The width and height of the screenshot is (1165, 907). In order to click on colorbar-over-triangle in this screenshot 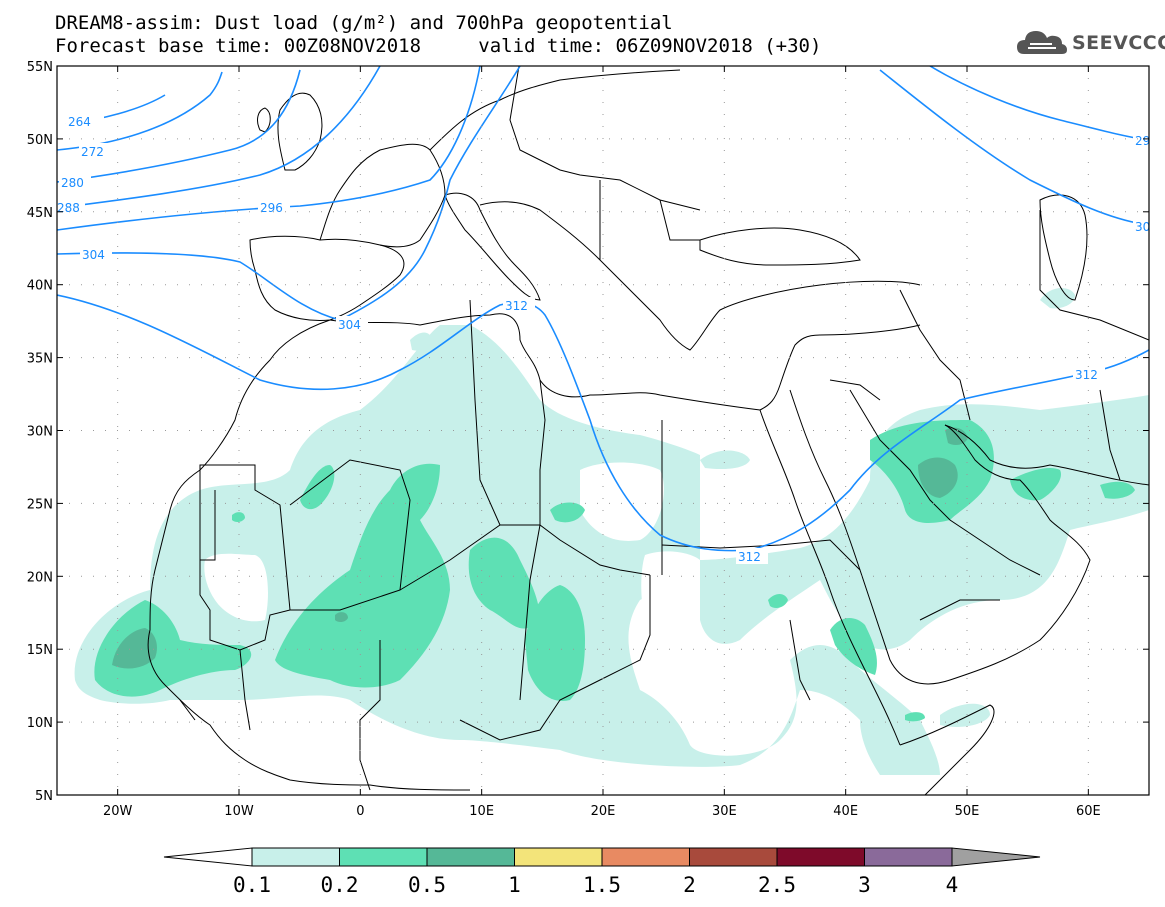, I will do `click(996, 857)`.